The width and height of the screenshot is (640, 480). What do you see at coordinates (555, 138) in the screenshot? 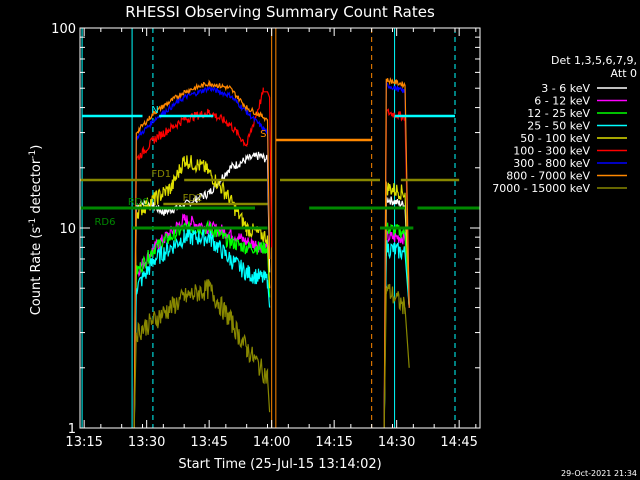
I see `legend-entry-5: 50 - 100 keV` at bounding box center [555, 138].